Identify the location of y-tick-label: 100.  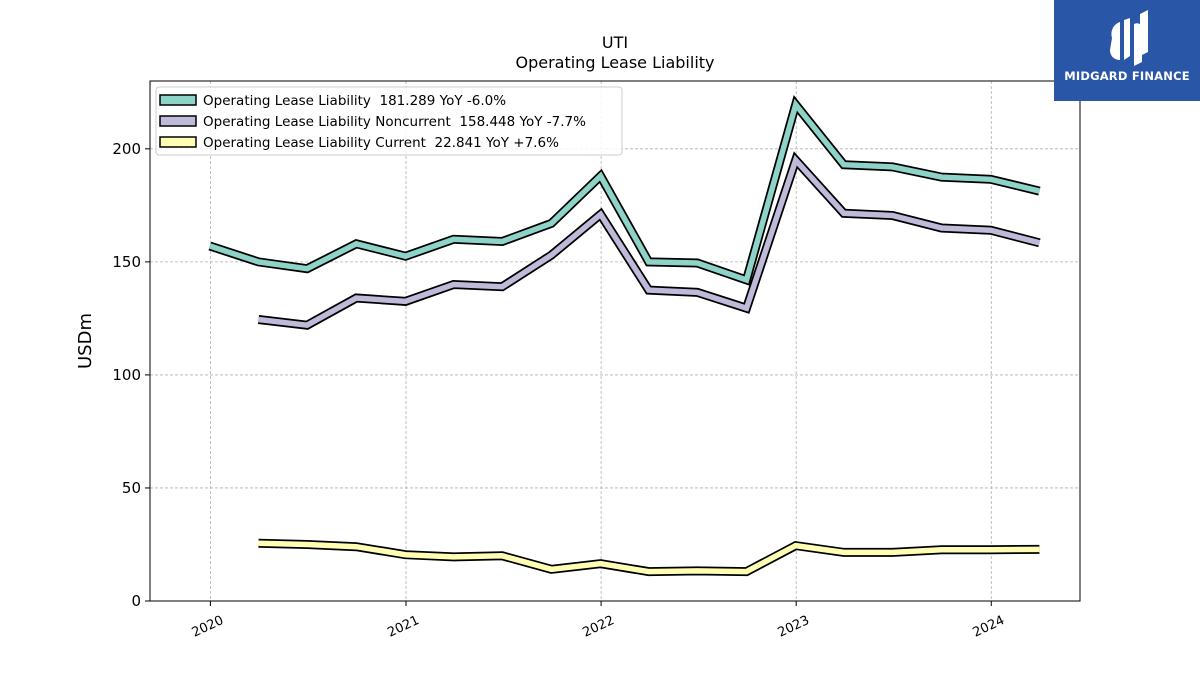
(126, 375).